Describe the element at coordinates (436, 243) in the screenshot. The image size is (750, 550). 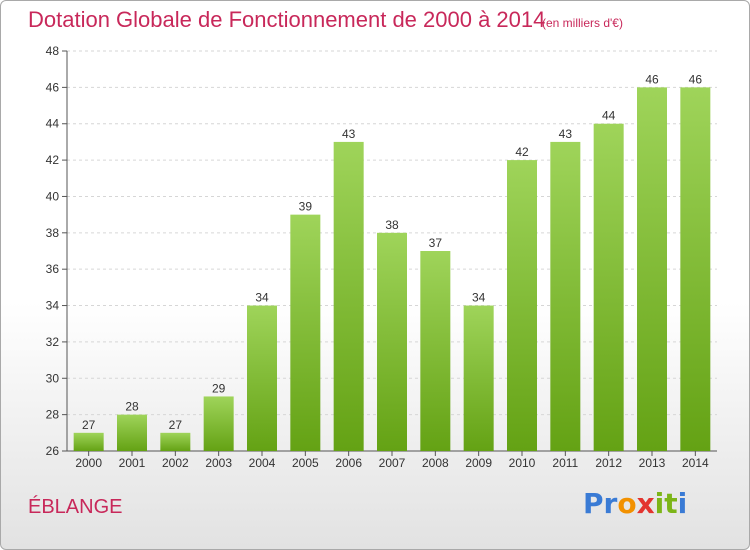
I see `data-label-2008: 37` at that location.